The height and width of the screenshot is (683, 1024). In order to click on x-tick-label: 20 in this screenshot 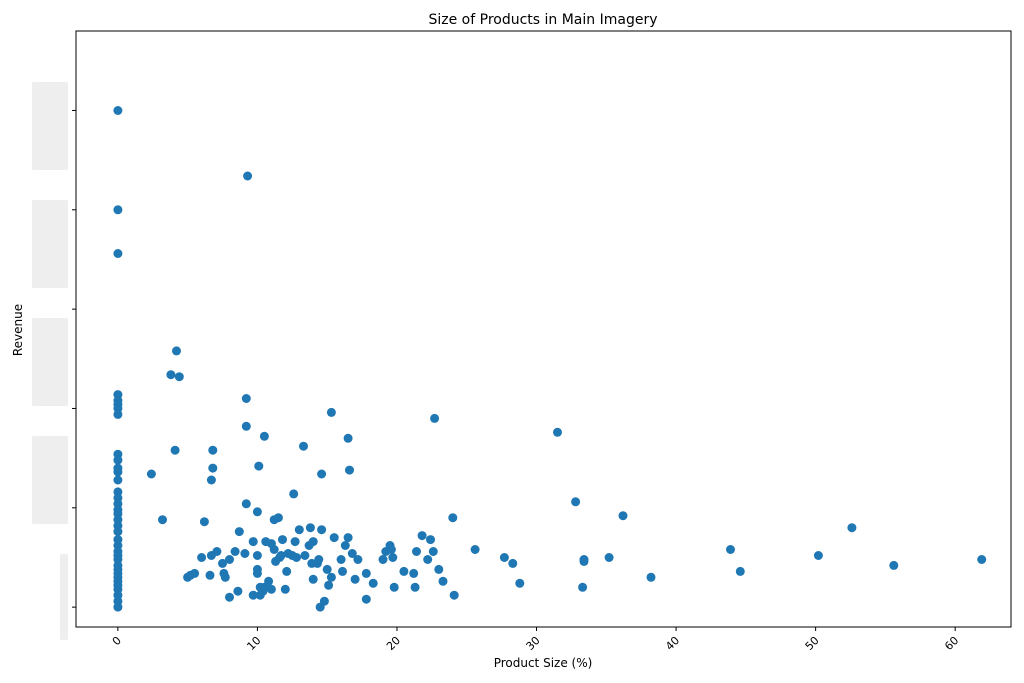, I will do `click(393, 643)`.